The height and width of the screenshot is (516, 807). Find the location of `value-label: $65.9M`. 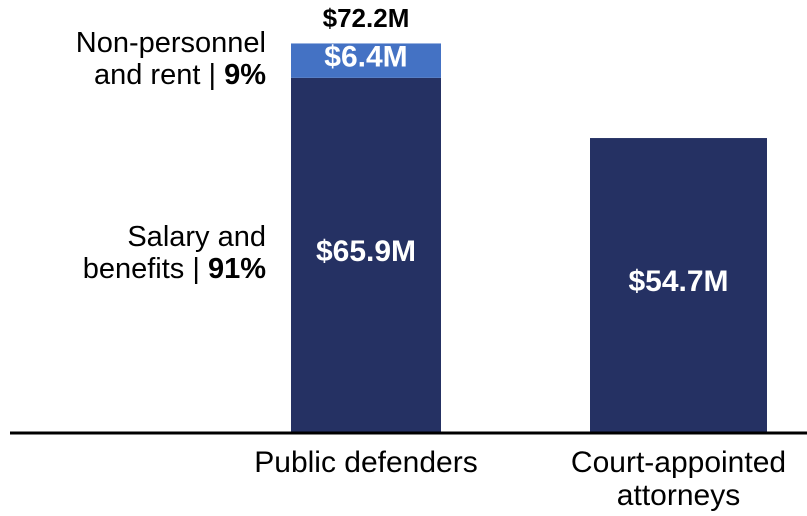

value-label: $65.9M is located at coordinates (366, 251).